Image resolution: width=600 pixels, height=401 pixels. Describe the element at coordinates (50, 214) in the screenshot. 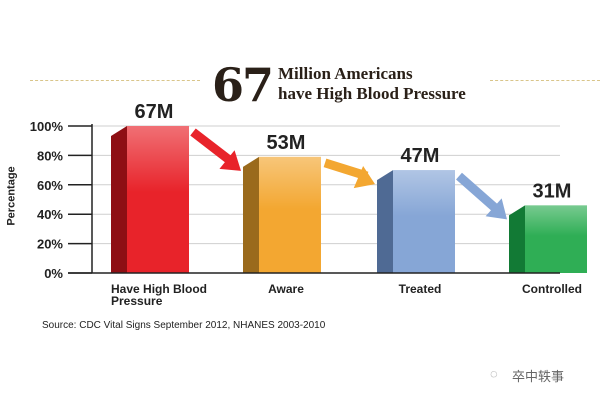

I see `y-tick-label: 40%` at that location.